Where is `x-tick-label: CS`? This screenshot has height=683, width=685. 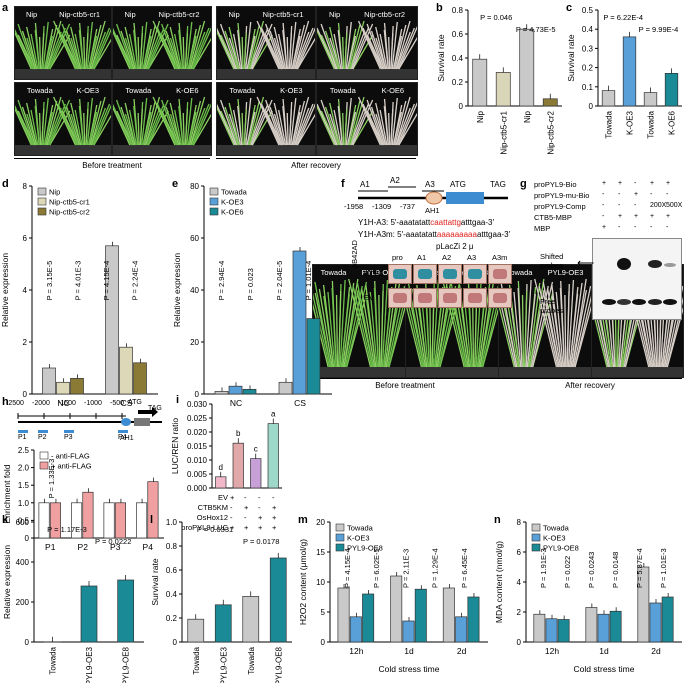
x-tick-label: CS is located at coordinates (127, 403).